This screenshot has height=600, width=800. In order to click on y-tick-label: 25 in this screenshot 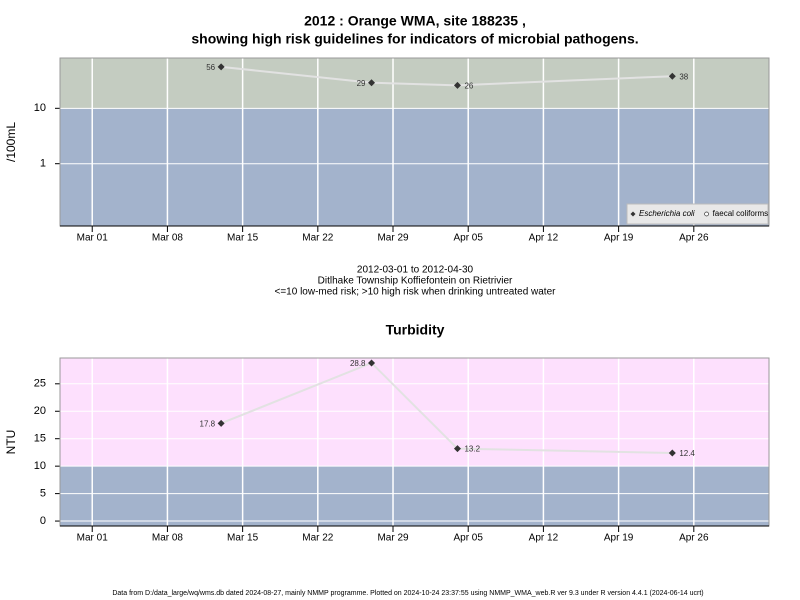, I will do `click(40, 384)`.